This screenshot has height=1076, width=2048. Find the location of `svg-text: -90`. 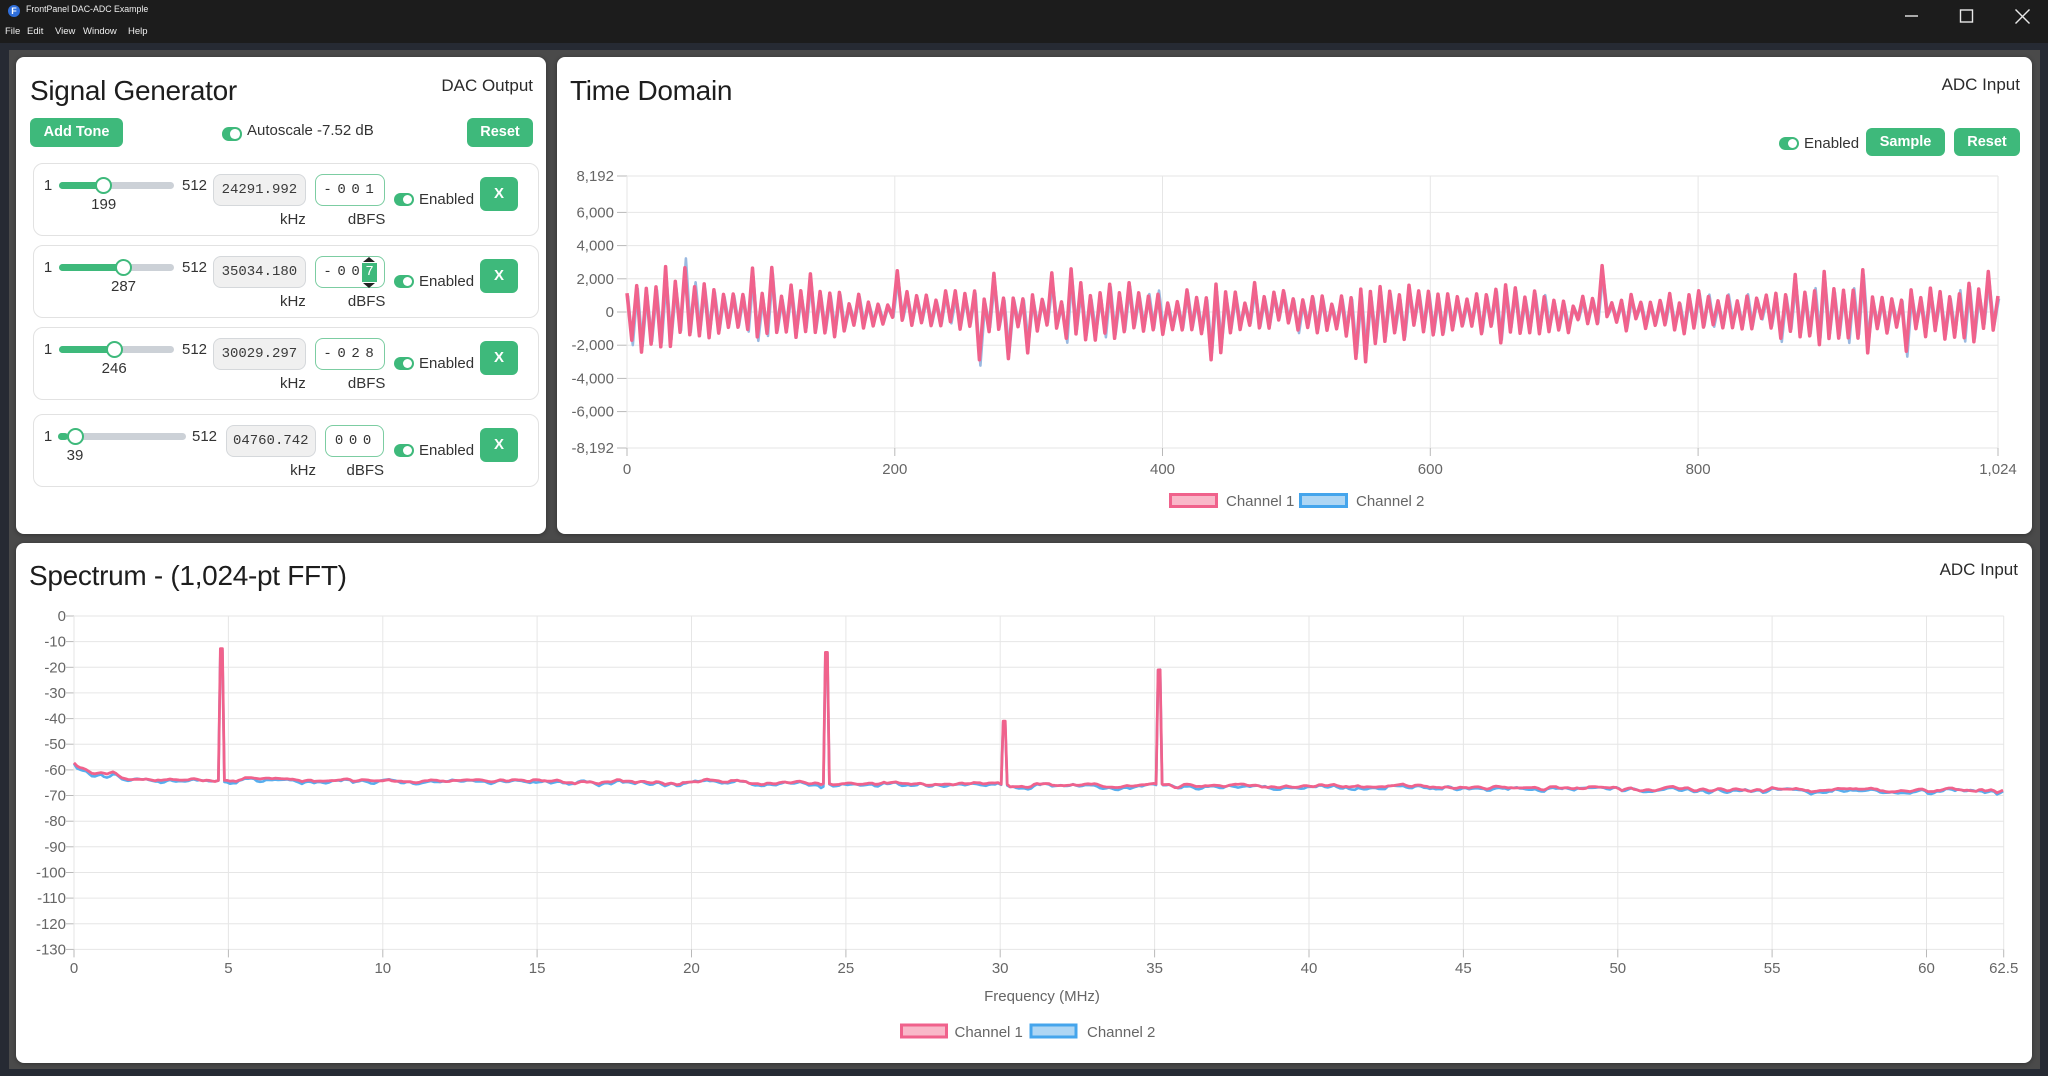

svg-text: -90 is located at coordinates (55, 847).